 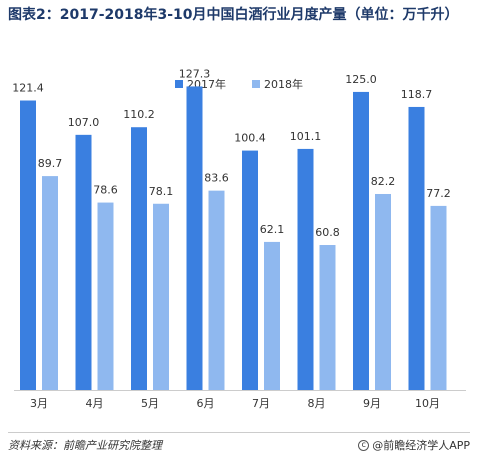 I want to click on x-tick-label: 5月, so click(x=150, y=403).